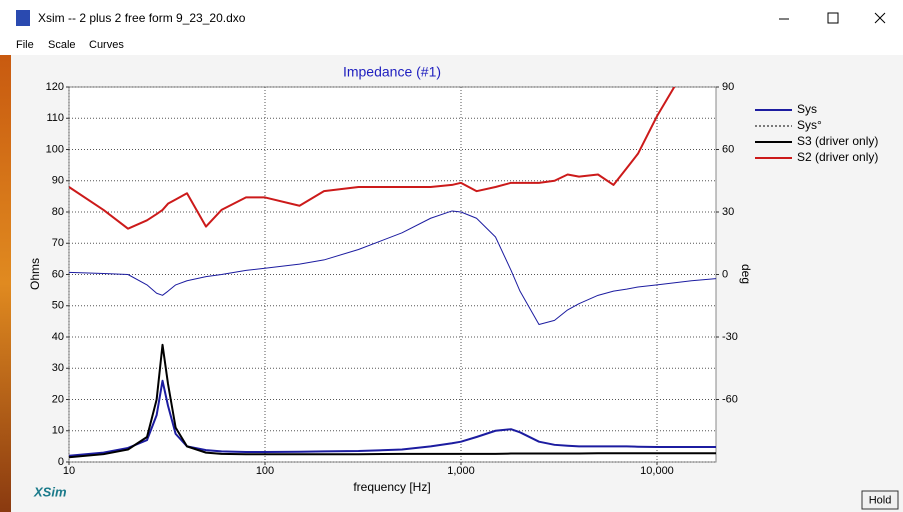 The image size is (903, 512). I want to click on desktop-strip, so click(5, 283).